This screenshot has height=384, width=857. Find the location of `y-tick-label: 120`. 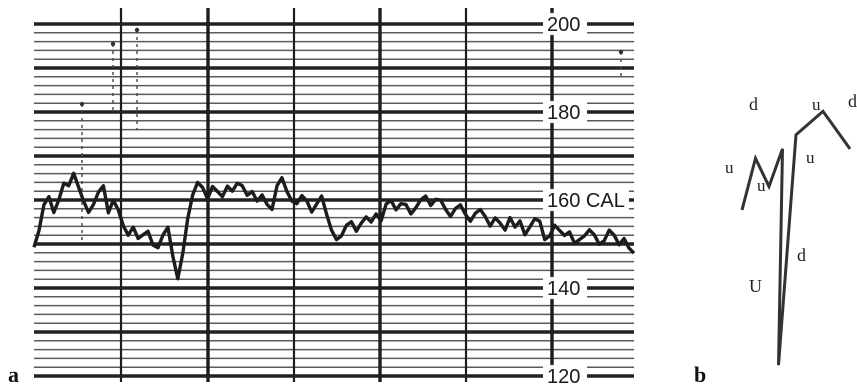

y-tick-label: 120 is located at coordinates (563, 375).